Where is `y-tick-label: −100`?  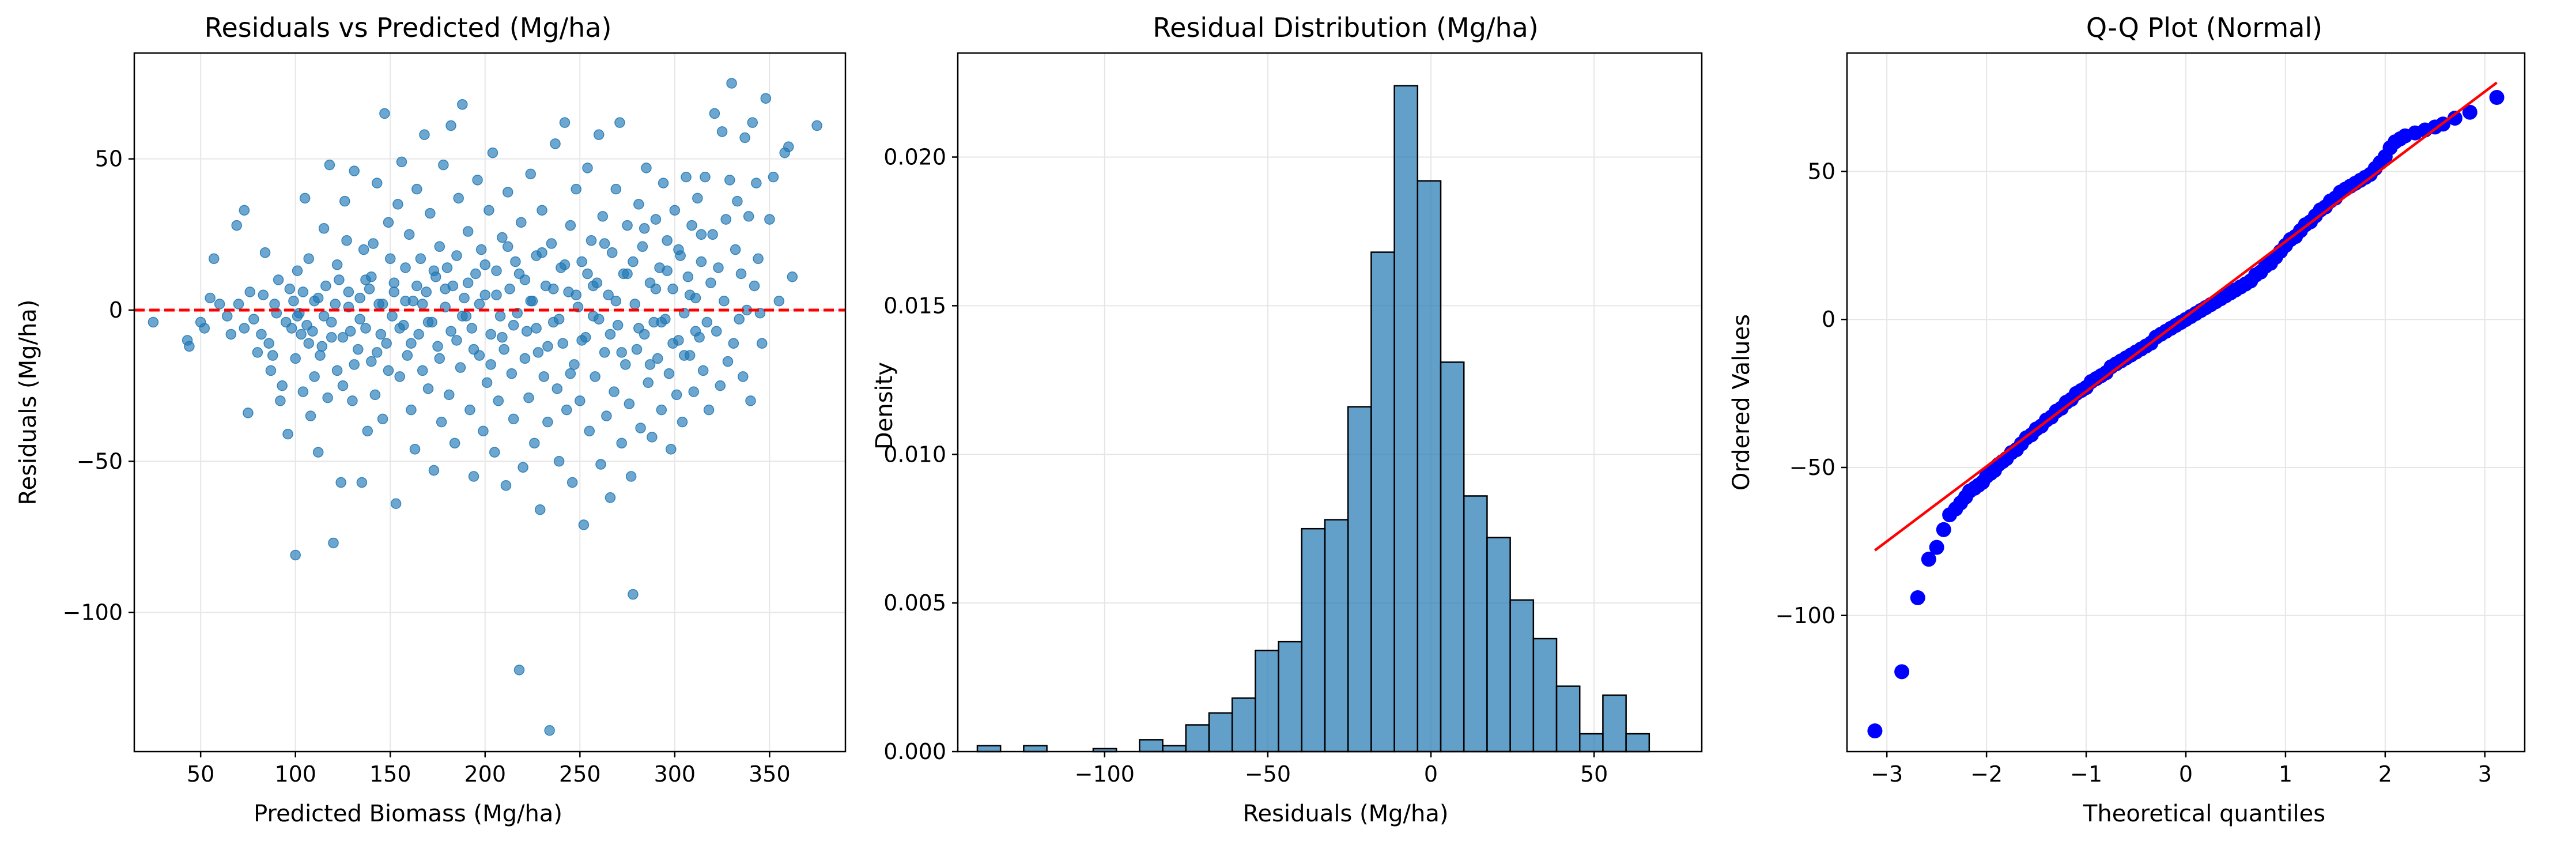 y-tick-label: −100 is located at coordinates (1805, 615).